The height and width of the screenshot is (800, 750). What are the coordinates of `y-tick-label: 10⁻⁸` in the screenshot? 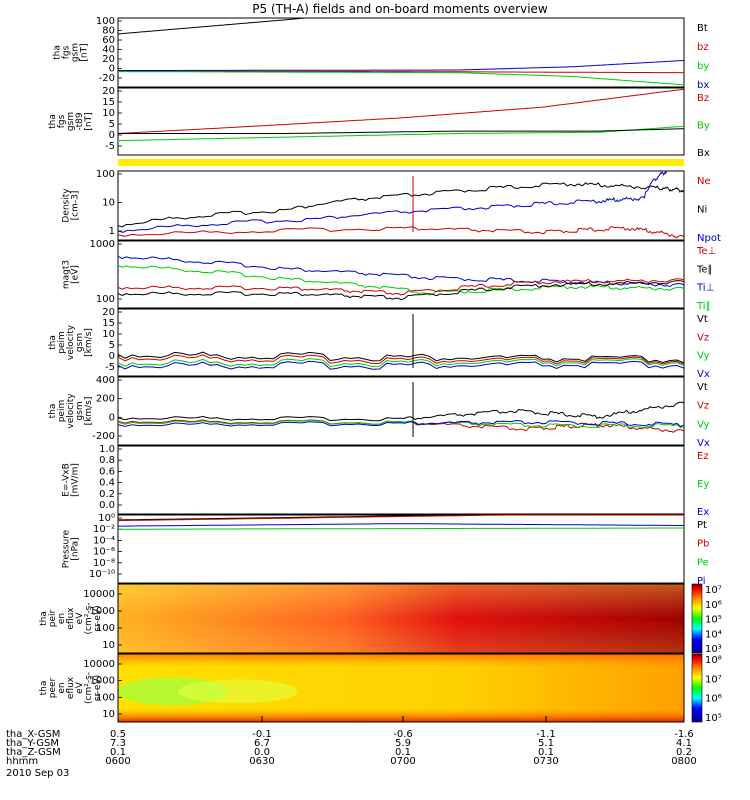 It's located at (104, 563).